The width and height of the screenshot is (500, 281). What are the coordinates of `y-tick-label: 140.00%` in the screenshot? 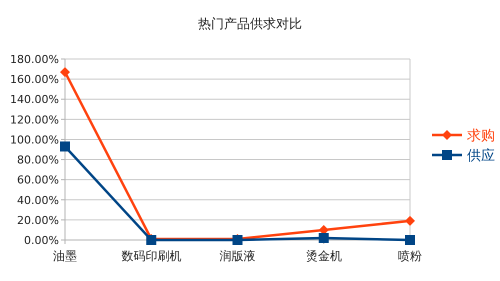 It's located at (34, 99).